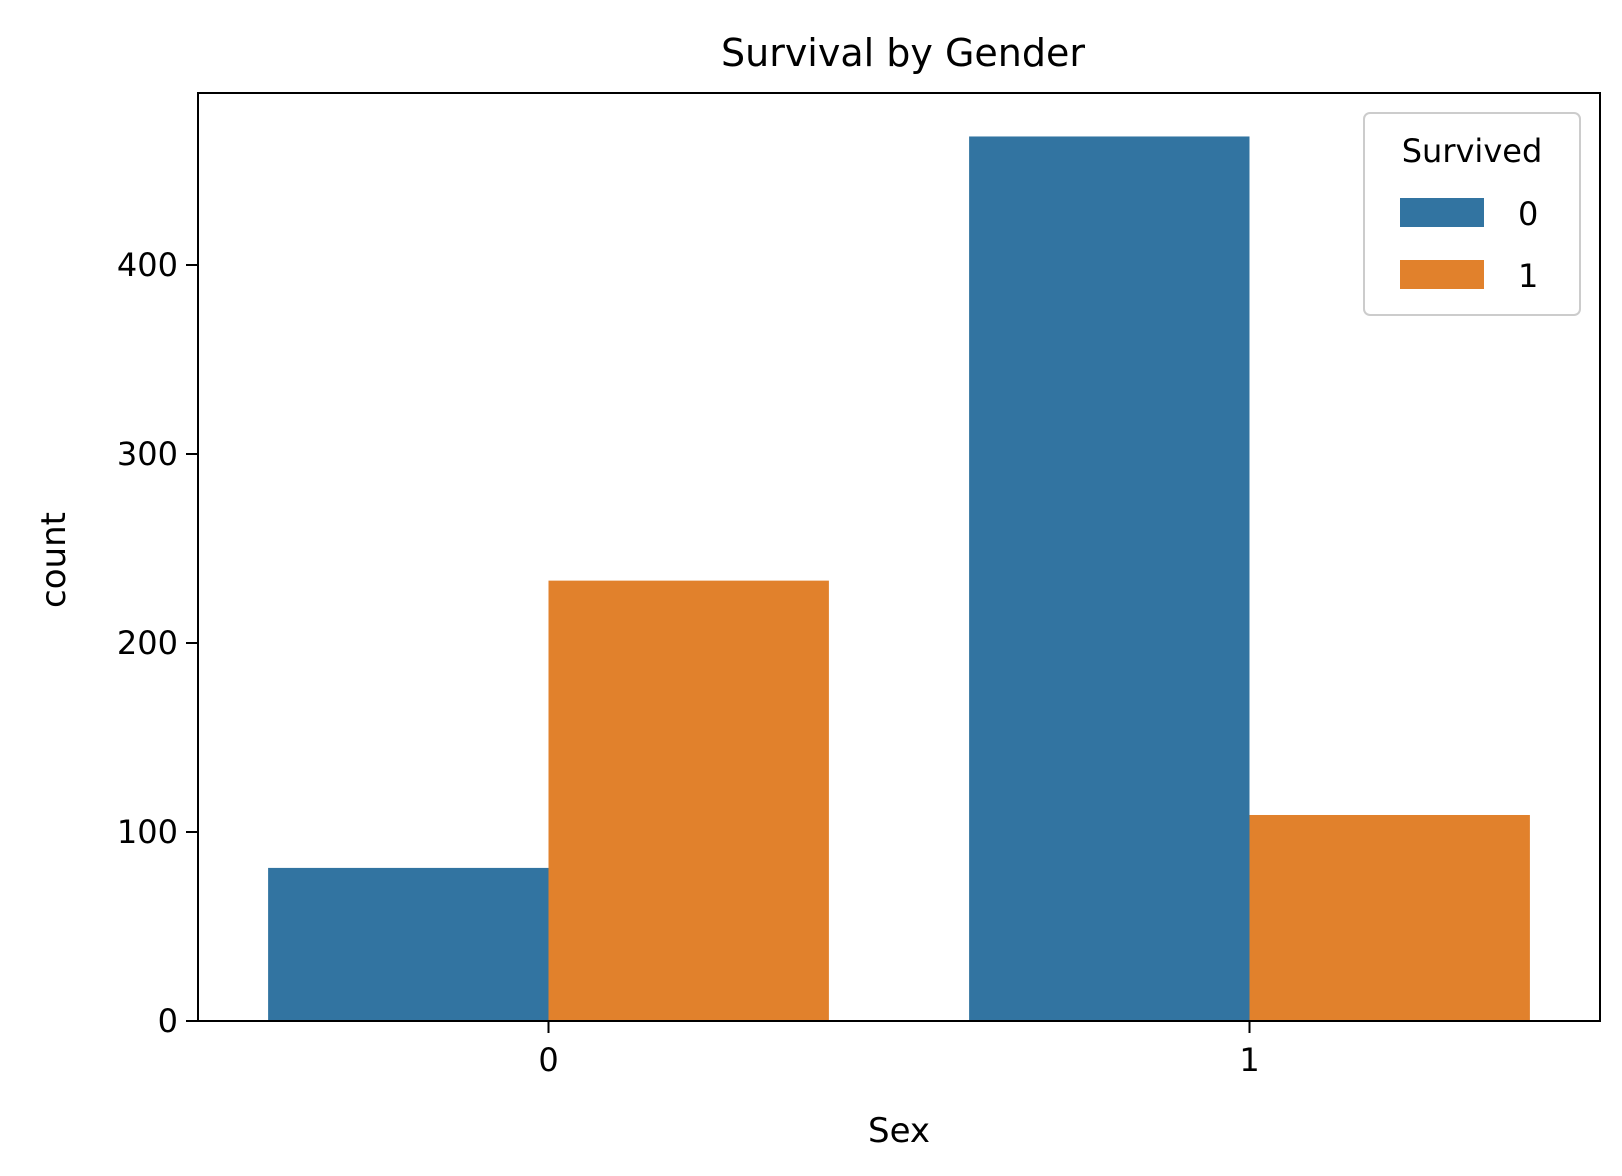 This screenshot has height=1176, width=1622. What do you see at coordinates (168, 1021) in the screenshot?
I see `y-tick-label-0: 0` at bounding box center [168, 1021].